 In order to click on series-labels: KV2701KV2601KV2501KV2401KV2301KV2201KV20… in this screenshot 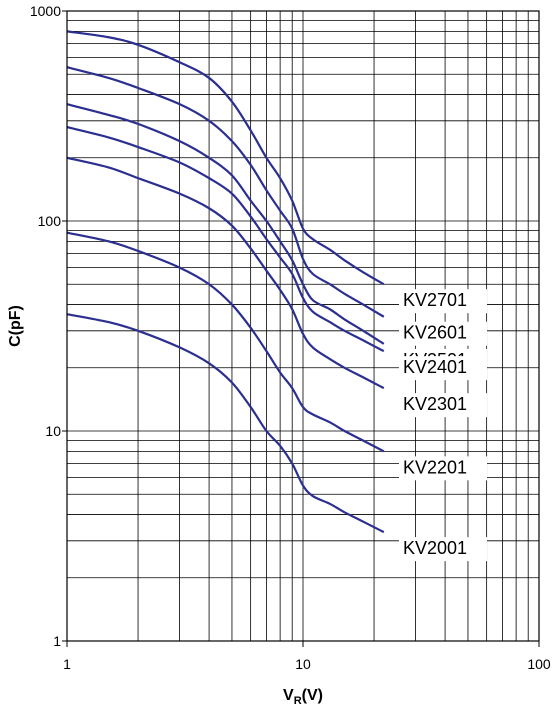, I will do `click(443, 425)`.